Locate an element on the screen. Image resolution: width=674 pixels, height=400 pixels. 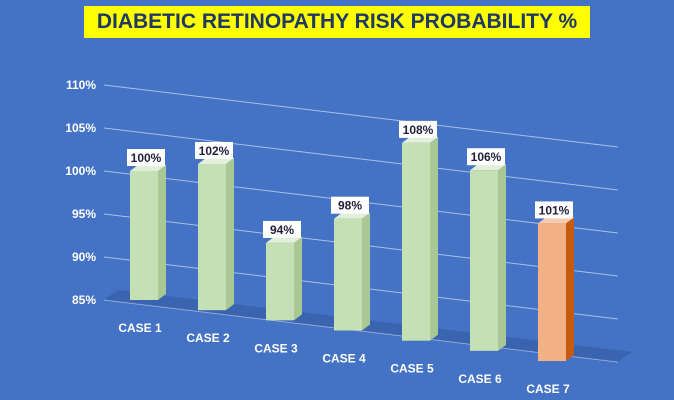
data-label-text: 94% is located at coordinates (282, 230).